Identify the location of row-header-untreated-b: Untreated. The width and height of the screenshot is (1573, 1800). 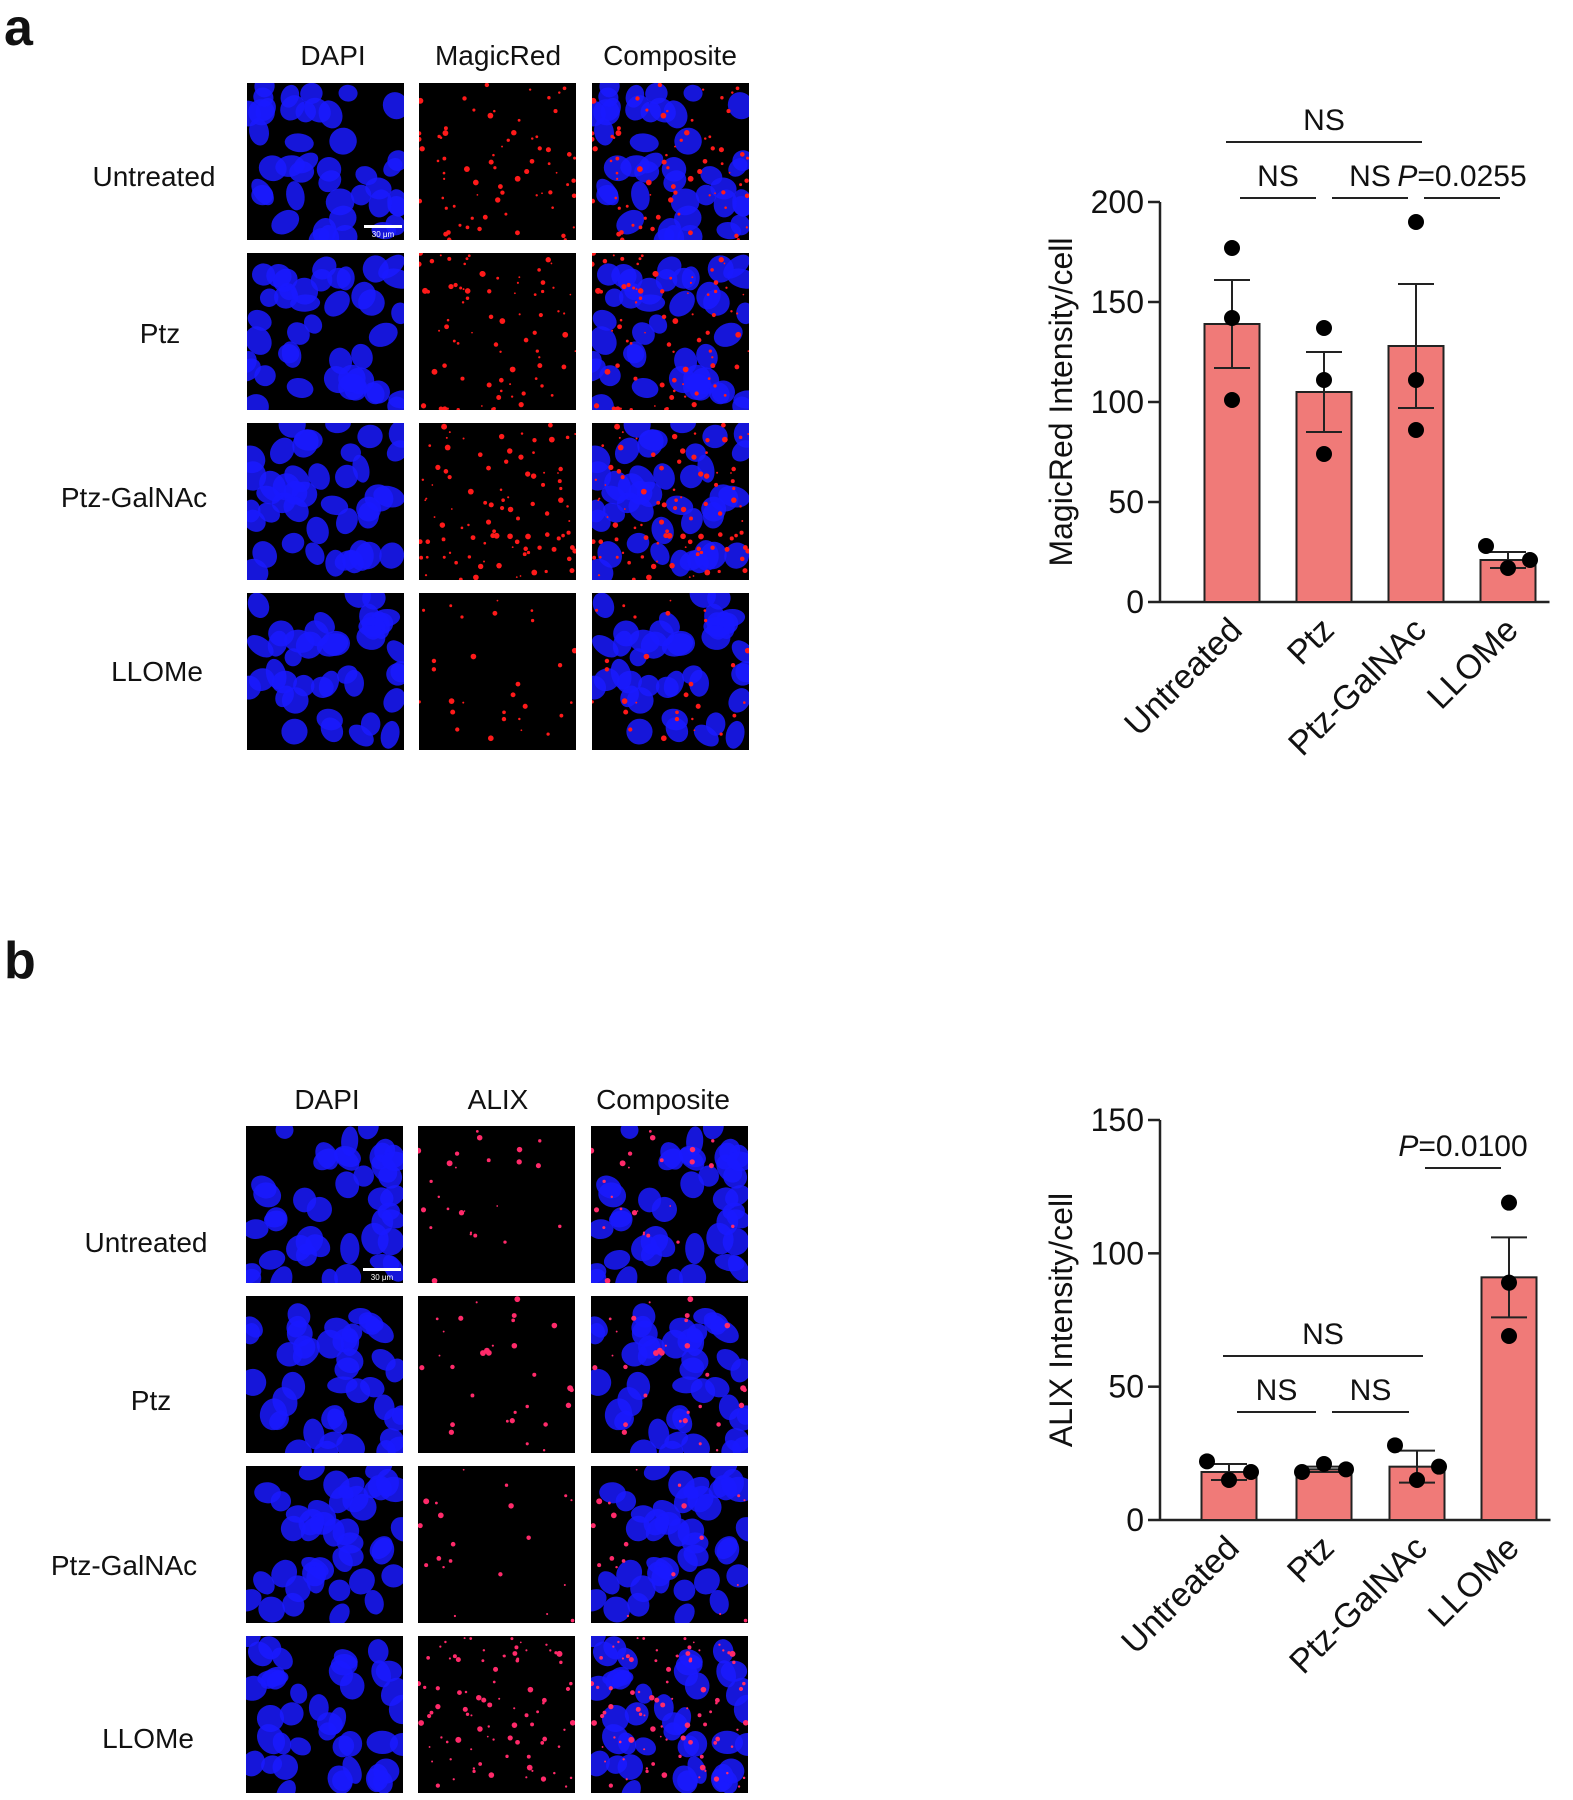
(146, 1242).